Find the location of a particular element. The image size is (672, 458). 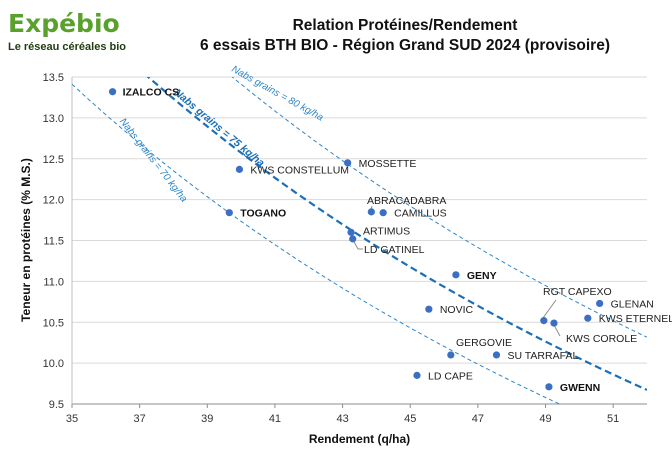

point-label: CAMILLUS is located at coordinates (420, 214).